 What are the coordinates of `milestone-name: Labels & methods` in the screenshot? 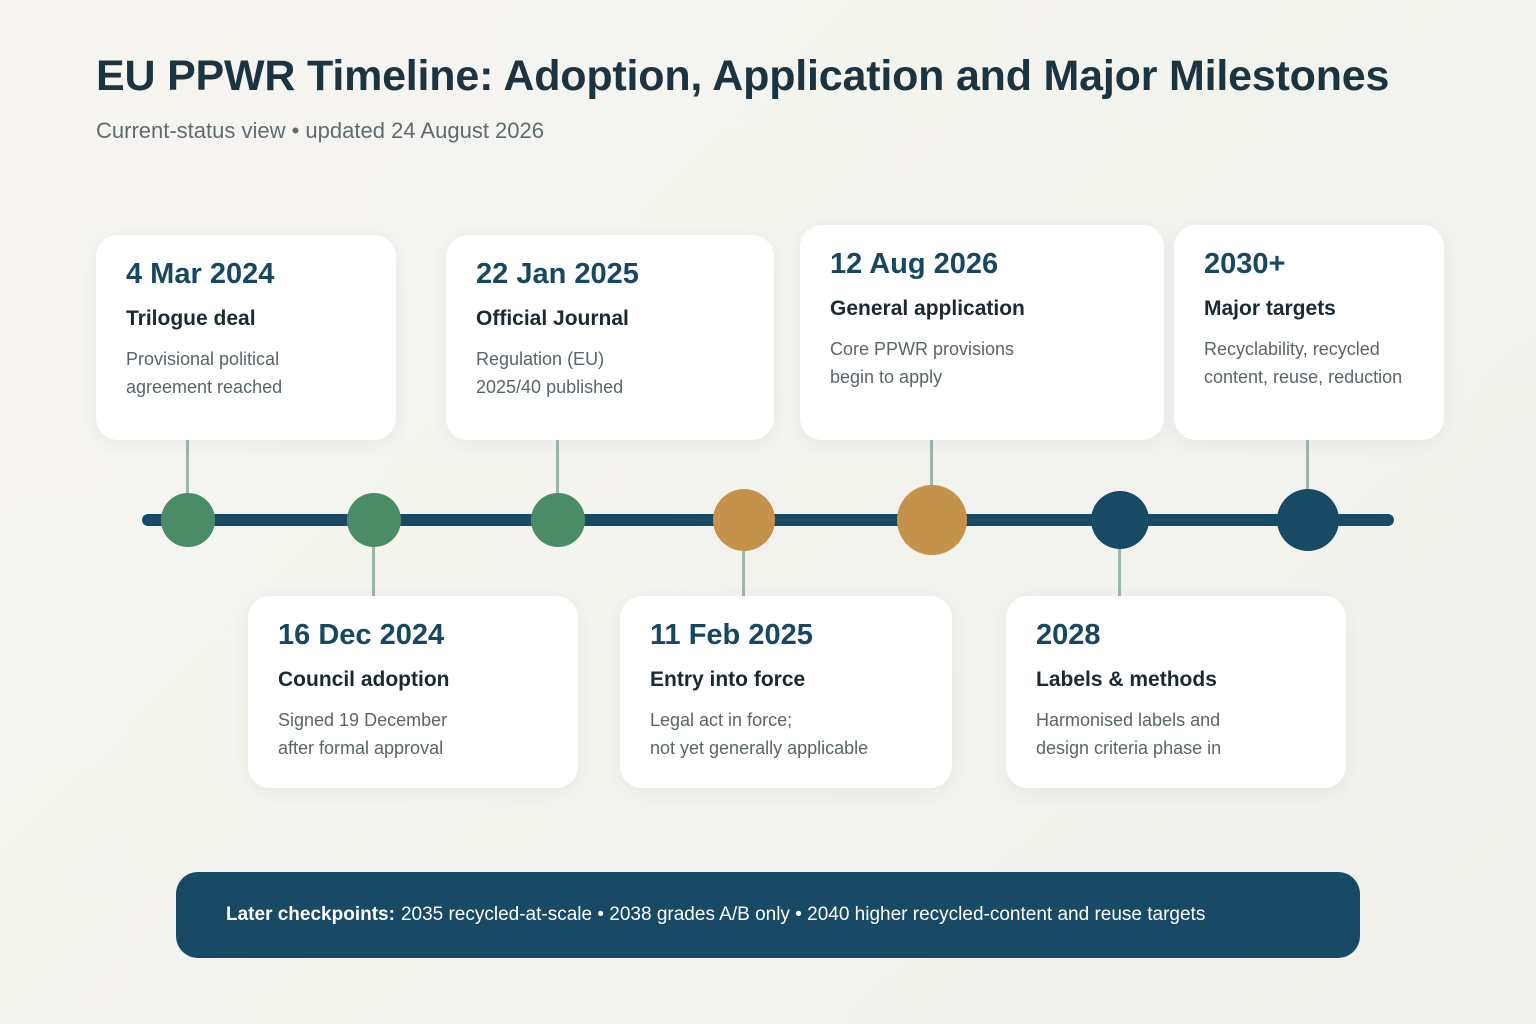 It's located at (1126, 679).